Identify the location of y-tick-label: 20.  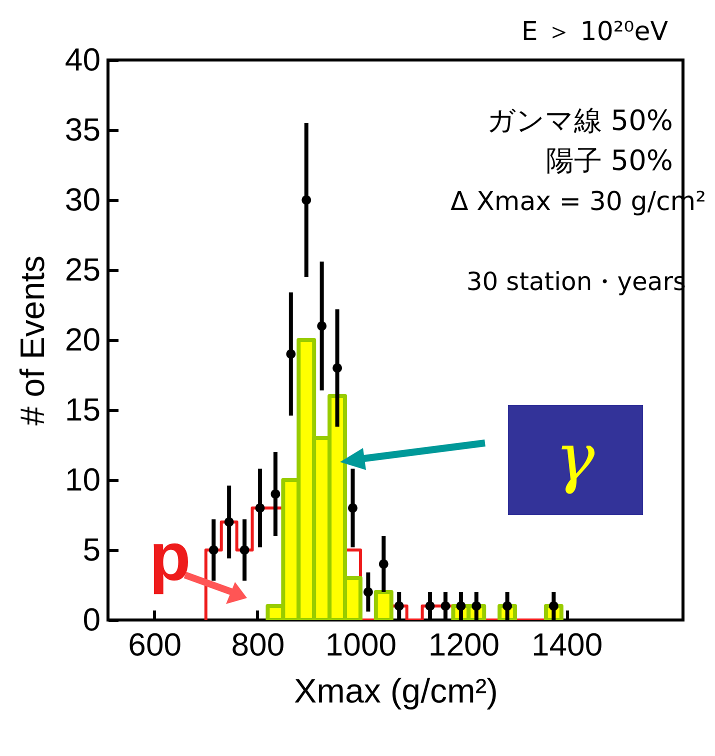
(82, 340).